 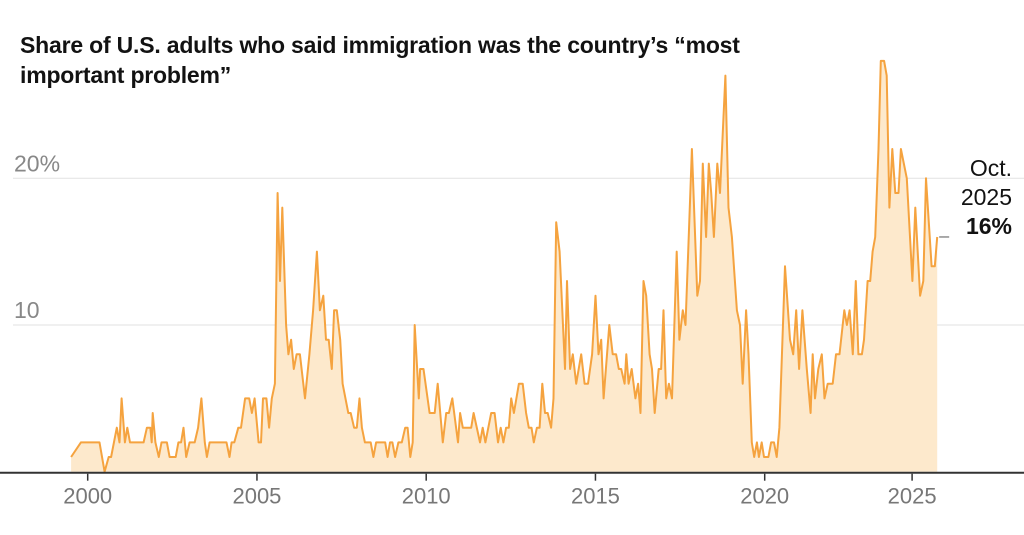 What do you see at coordinates (37, 163) in the screenshot?
I see `y-tick-label: 20%` at bounding box center [37, 163].